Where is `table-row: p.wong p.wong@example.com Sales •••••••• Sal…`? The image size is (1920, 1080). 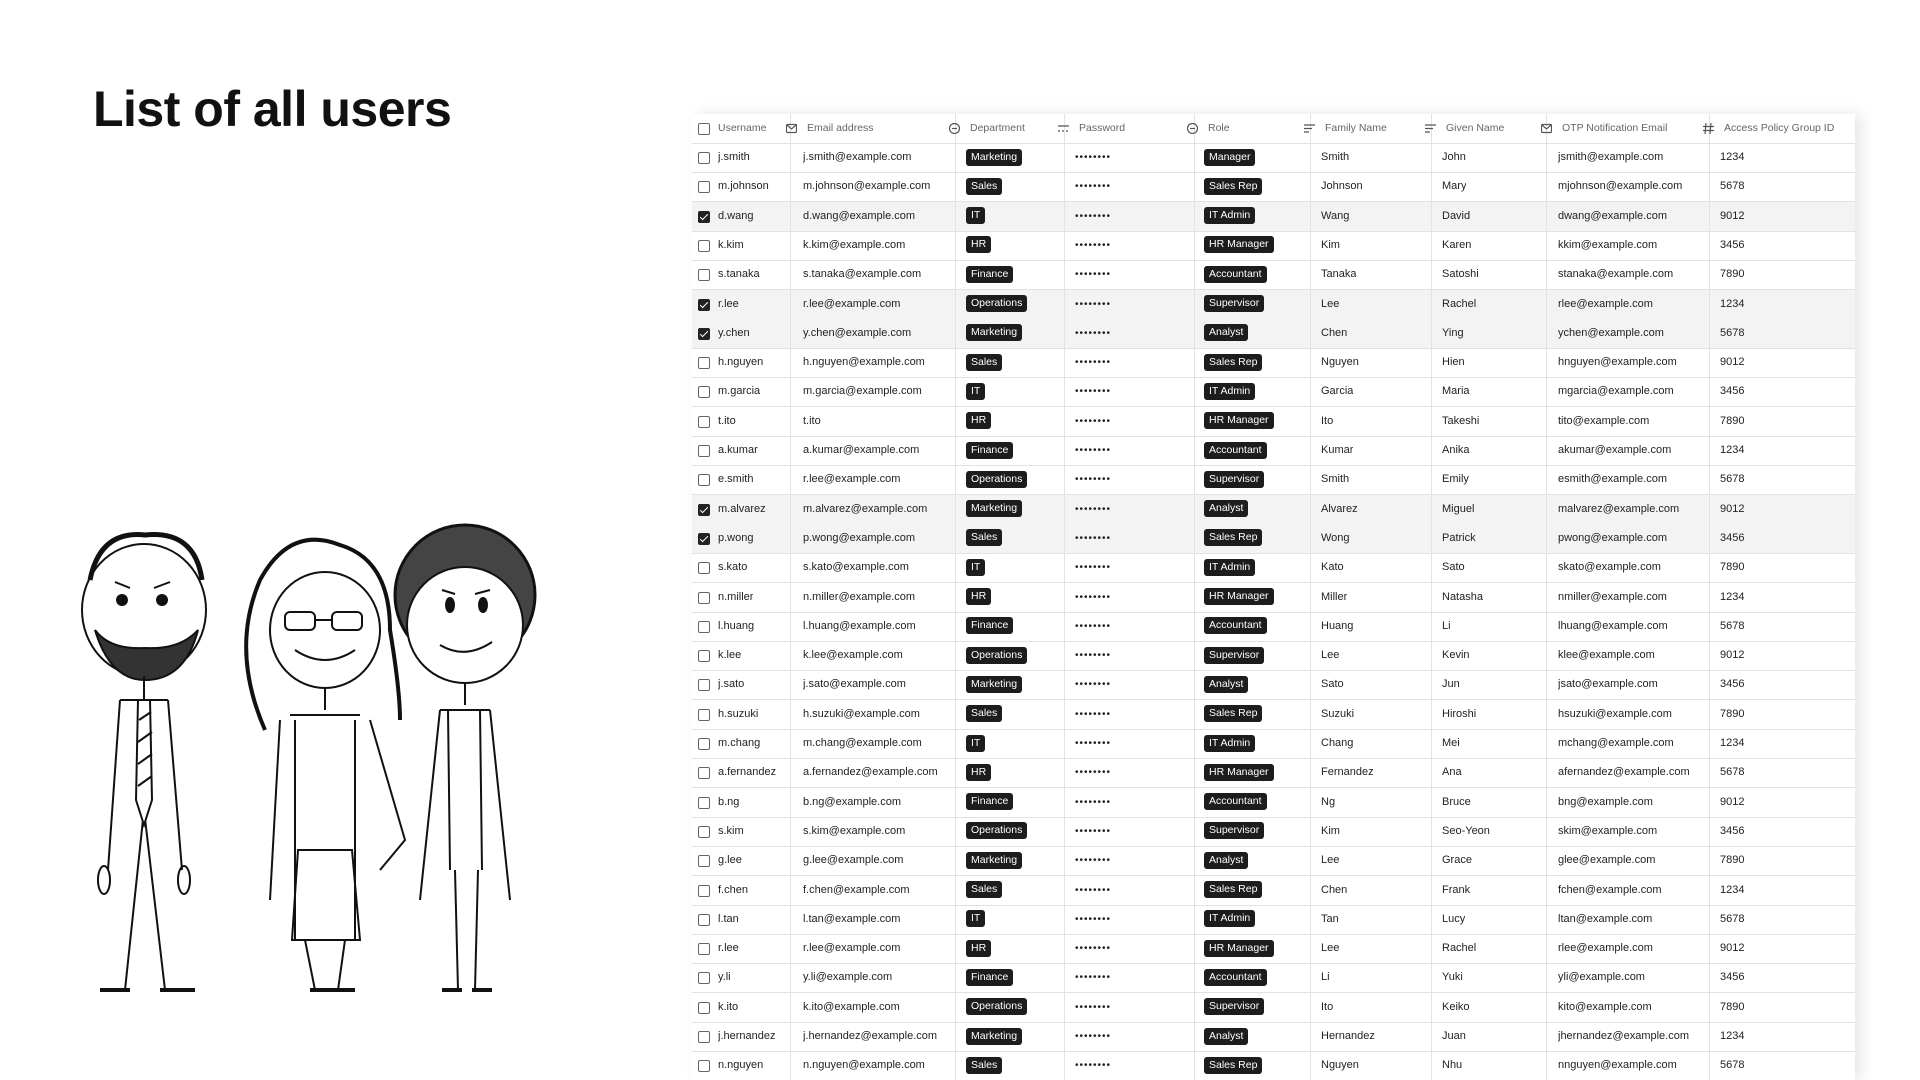 table-row: p.wong p.wong@example.com Sales •••••••• Sal… is located at coordinates (1273, 538).